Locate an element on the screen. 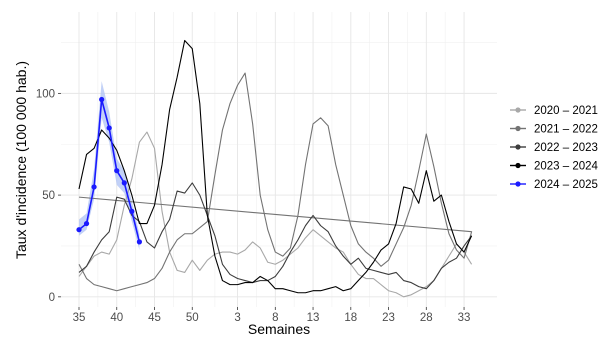 Image resolution: width=612 pixels, height=341 pixels. y-axis-title: Taux d'incidence (100 000 hab.) is located at coordinates (21, 160).